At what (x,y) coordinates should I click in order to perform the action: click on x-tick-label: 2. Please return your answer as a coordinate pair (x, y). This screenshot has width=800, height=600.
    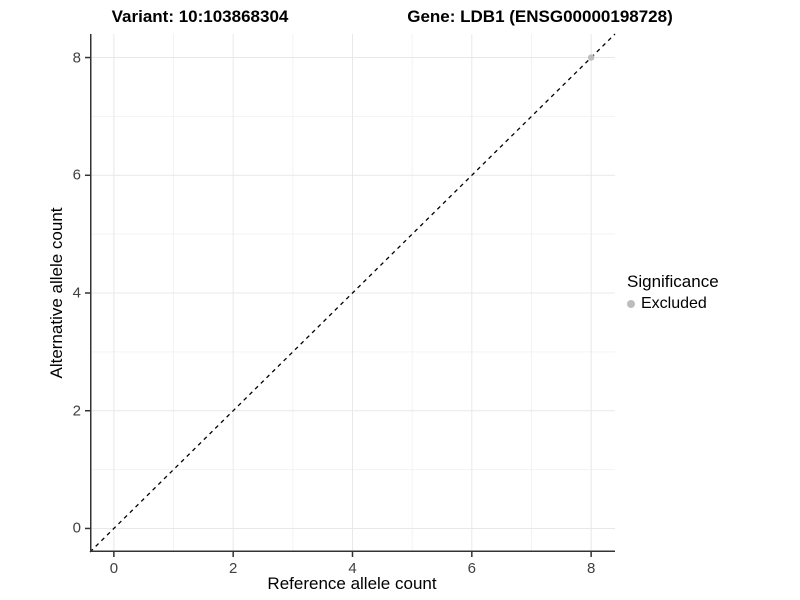
    Looking at the image, I should click on (233, 568).